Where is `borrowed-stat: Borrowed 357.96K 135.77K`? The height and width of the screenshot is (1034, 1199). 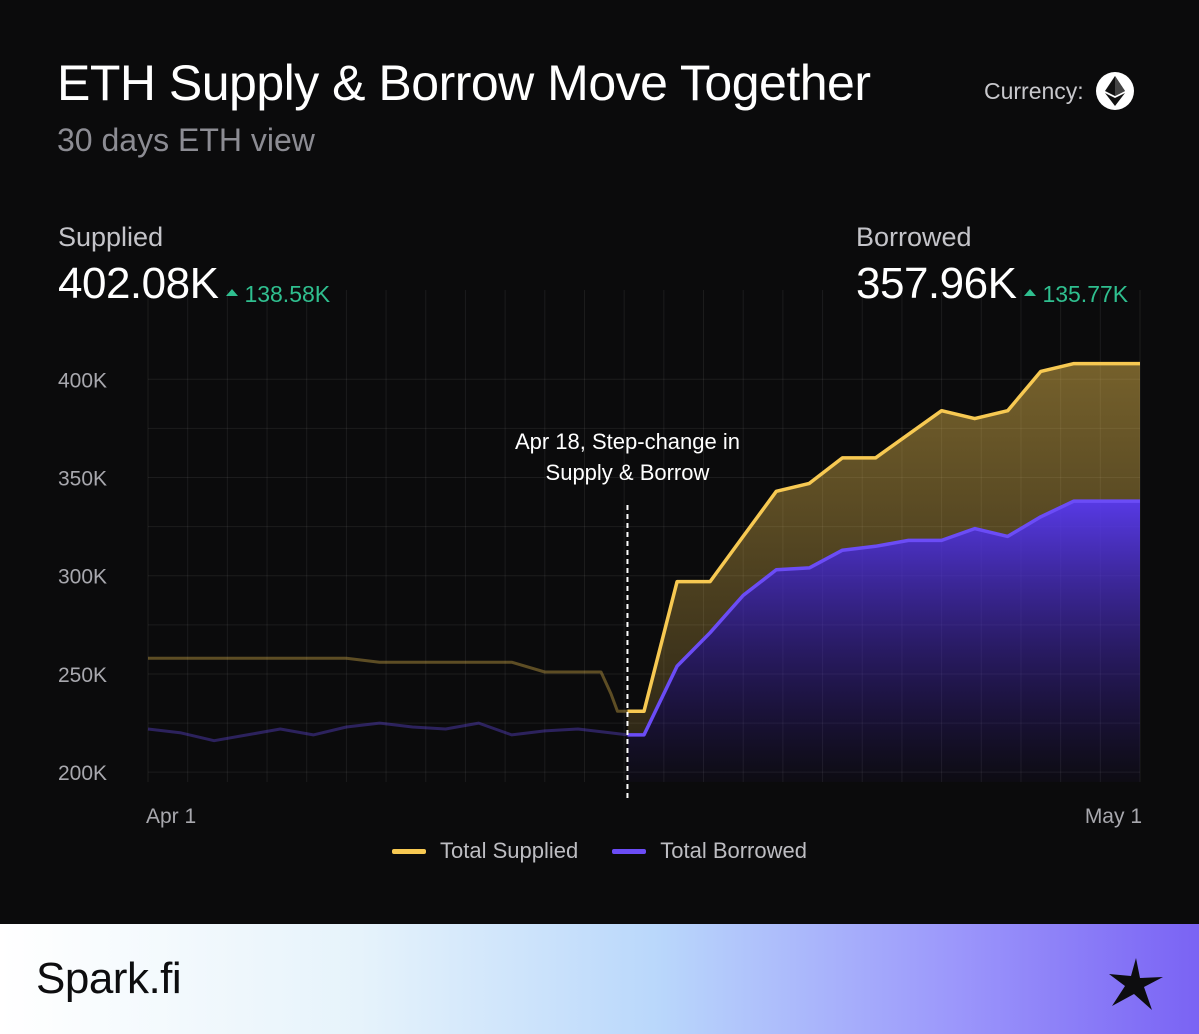
borrowed-stat: Borrowed 357.96K 135.77K is located at coordinates (992, 265).